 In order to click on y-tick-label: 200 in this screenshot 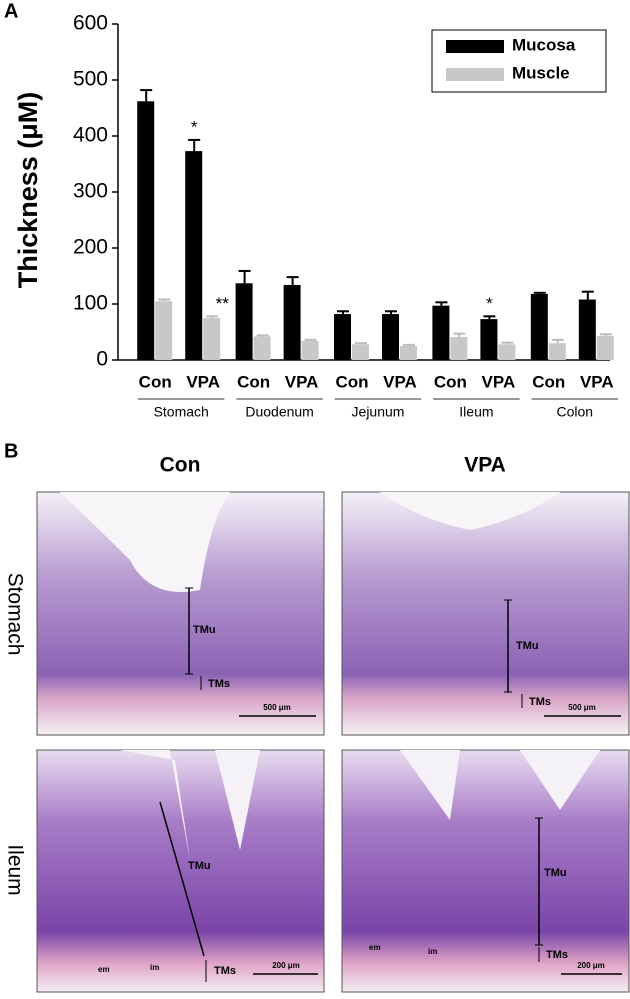, I will do `click(90, 247)`.